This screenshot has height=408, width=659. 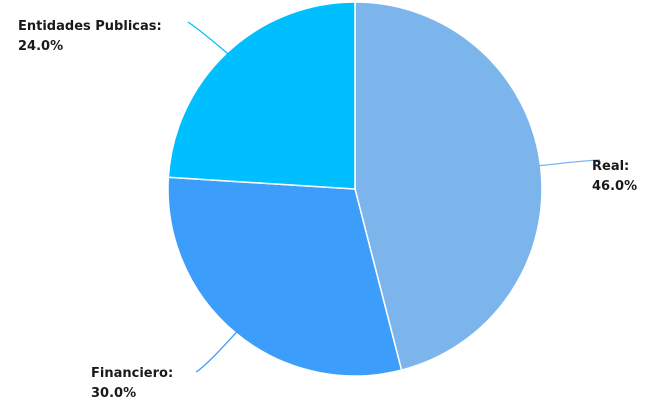 What do you see at coordinates (40, 46) in the screenshot?
I see `label-entidades-value: 24.0%` at bounding box center [40, 46].